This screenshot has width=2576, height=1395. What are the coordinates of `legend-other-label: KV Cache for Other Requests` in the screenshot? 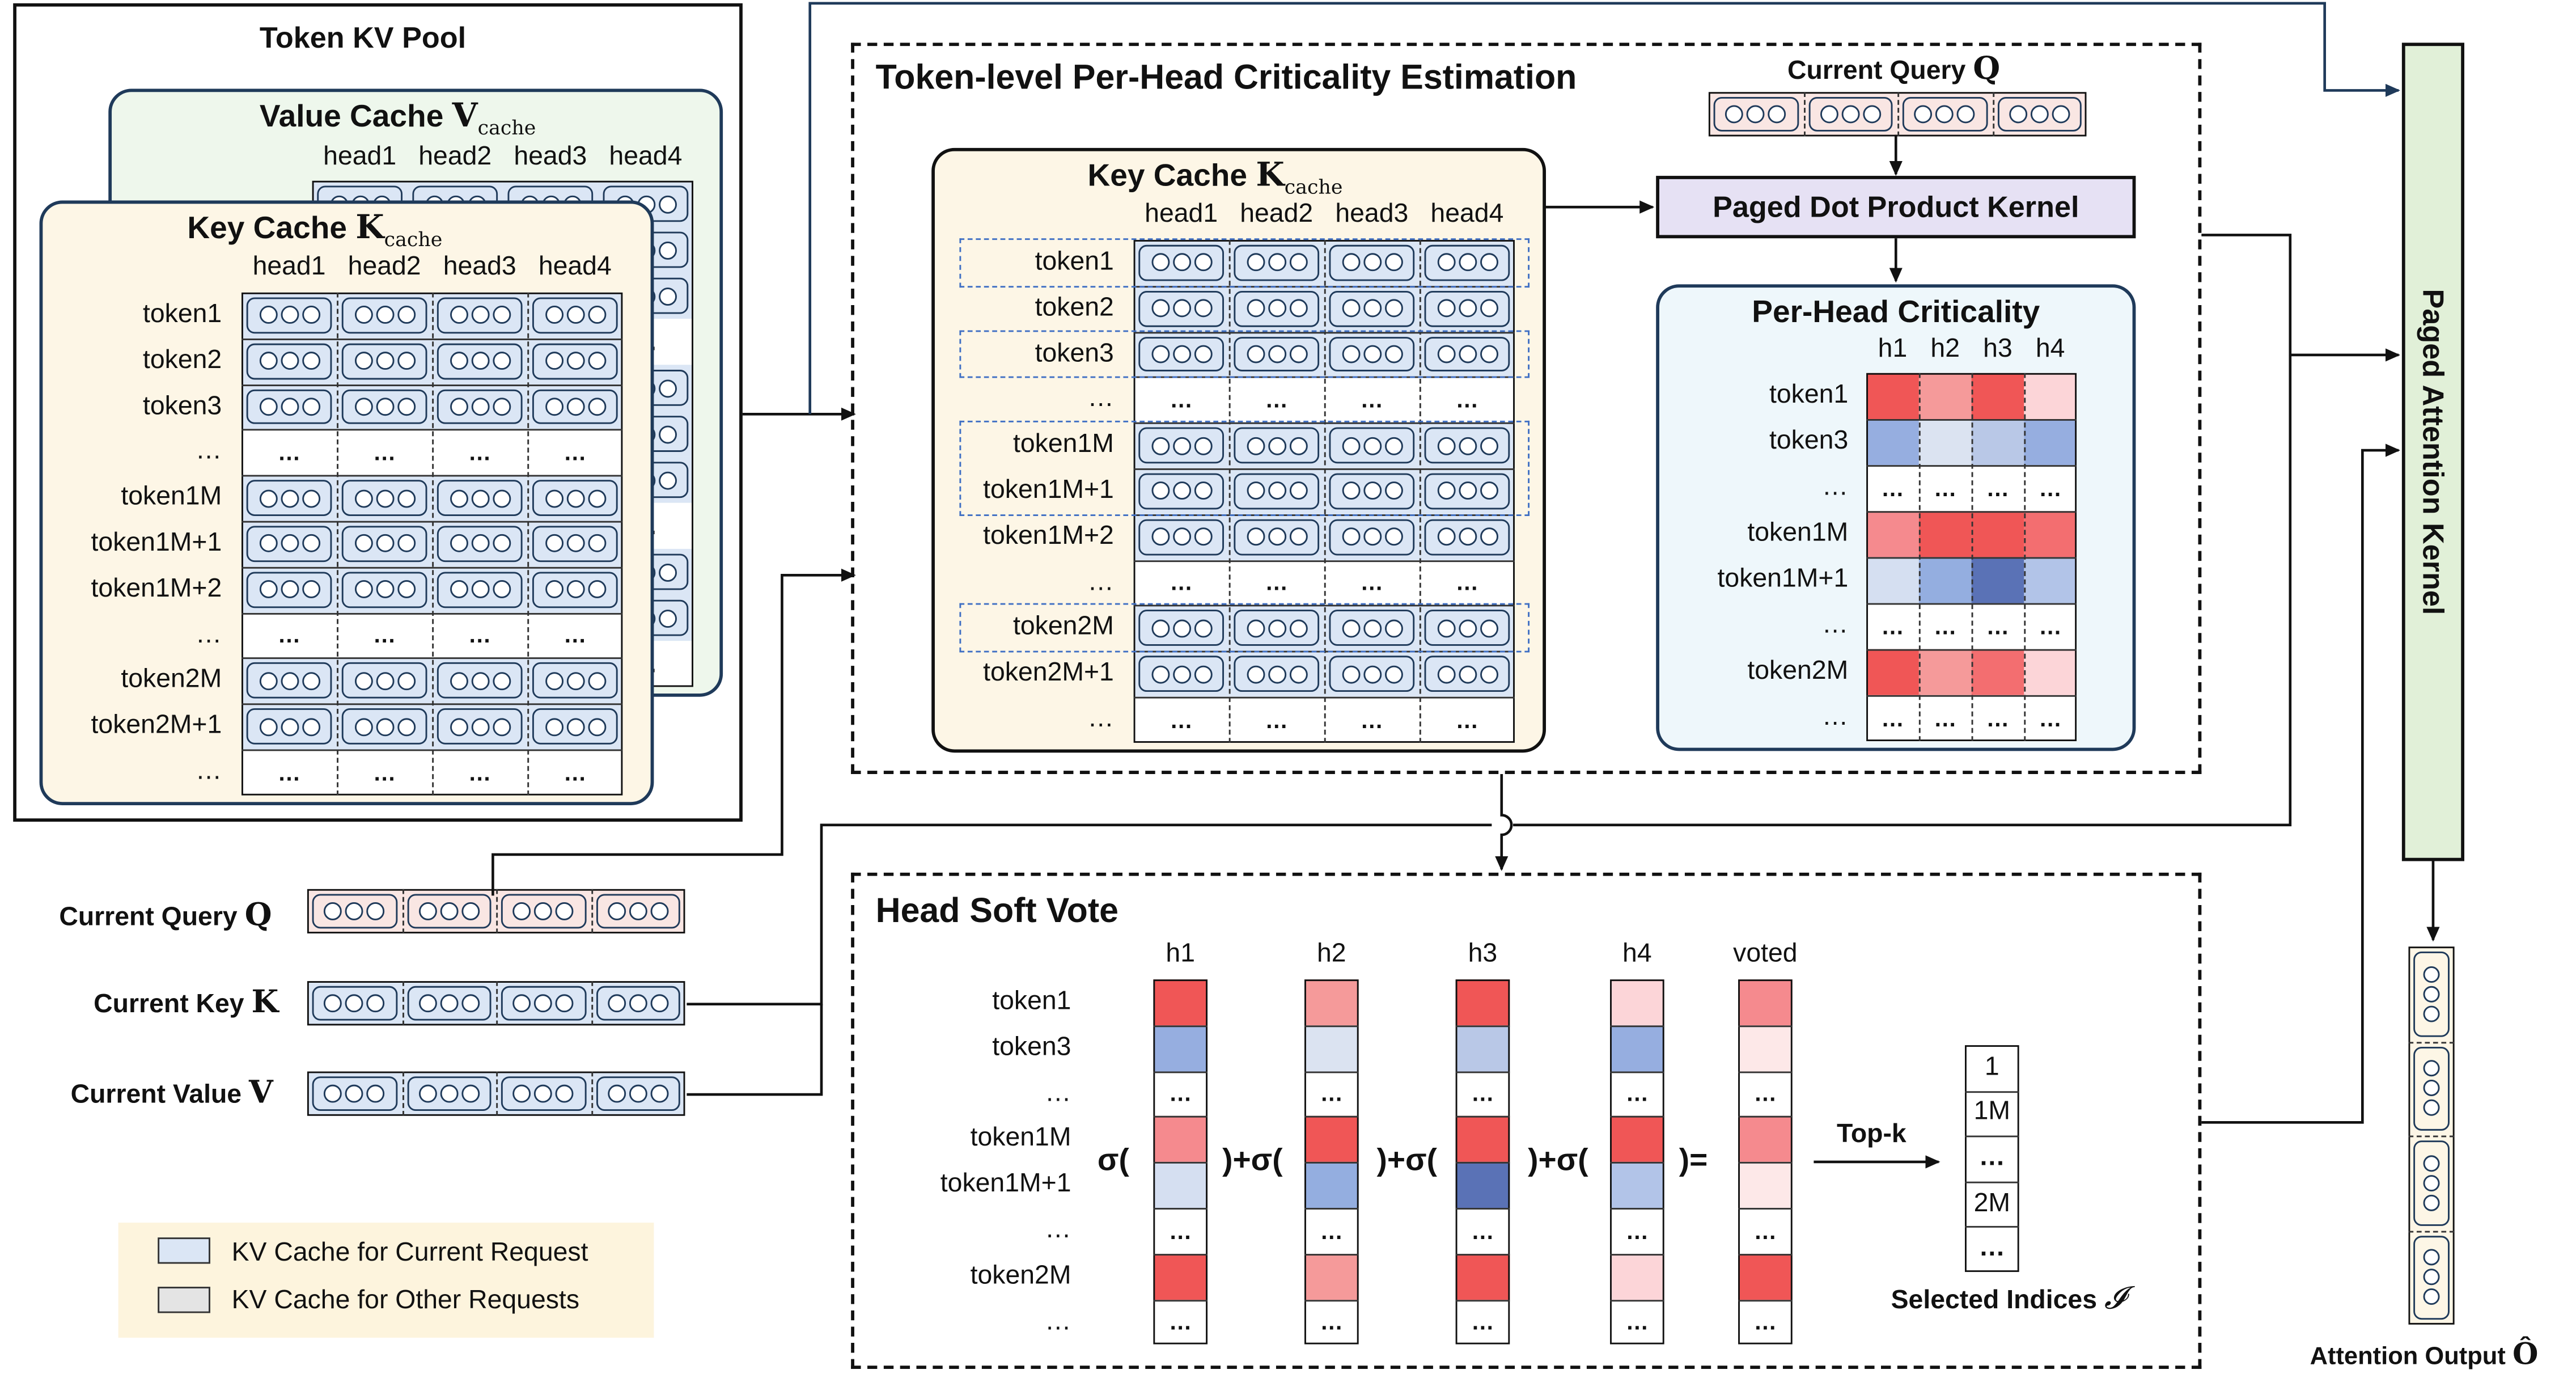 It's located at (405, 1301).